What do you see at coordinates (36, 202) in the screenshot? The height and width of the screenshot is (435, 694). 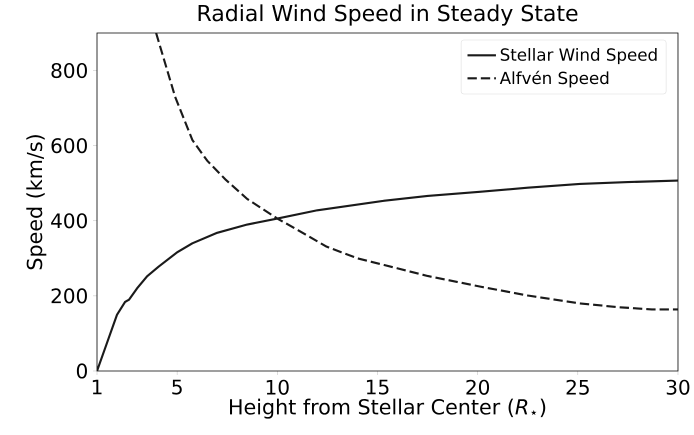 I see `y-axis-title: Speed (km/s)` at bounding box center [36, 202].